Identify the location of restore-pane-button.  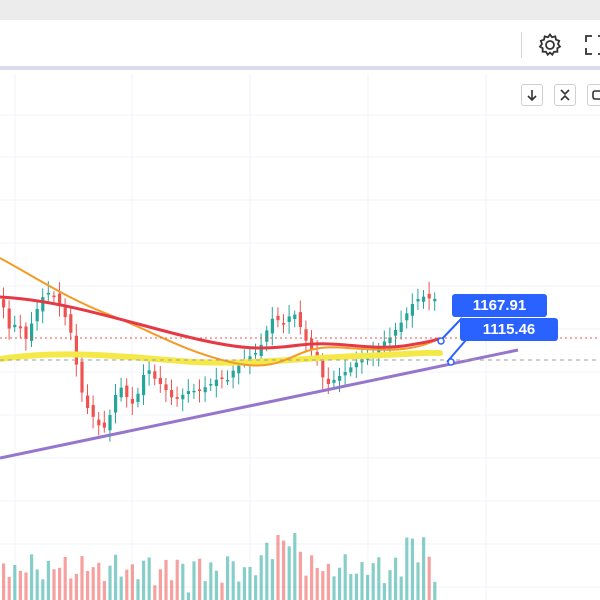
(593, 95).